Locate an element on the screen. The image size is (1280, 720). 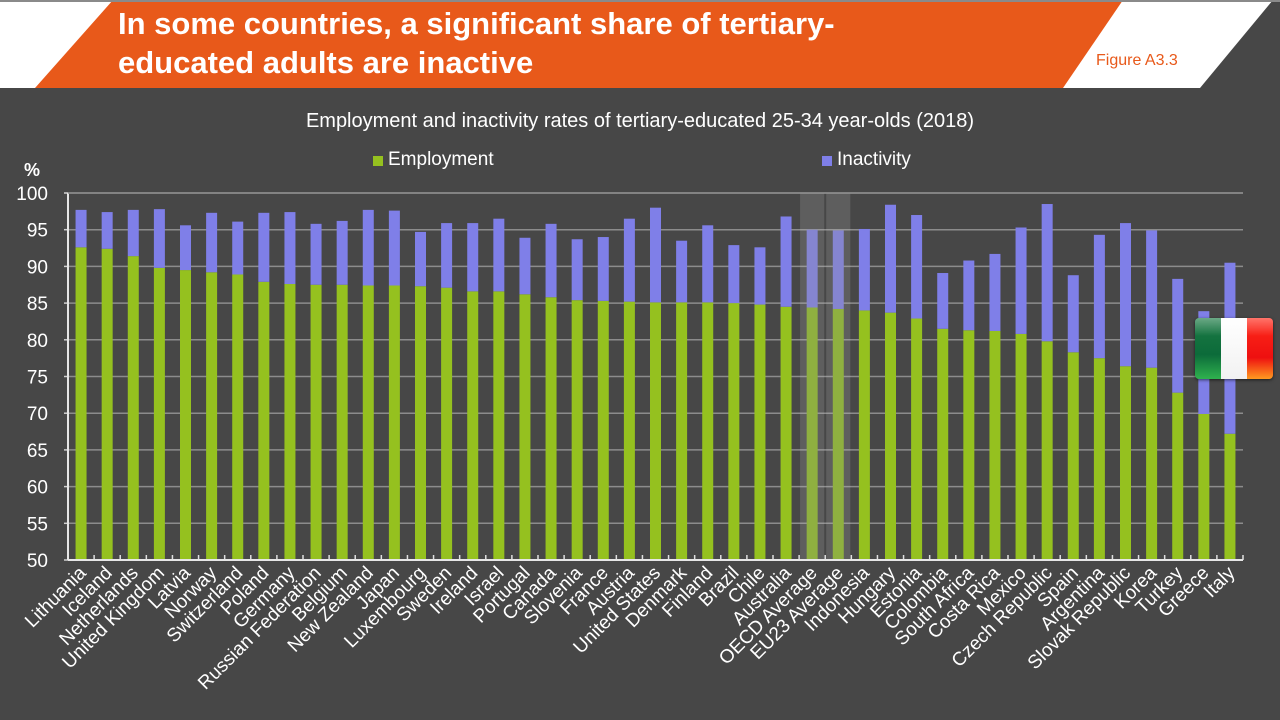
x-tick-label: Italy is located at coordinates (1220, 582).